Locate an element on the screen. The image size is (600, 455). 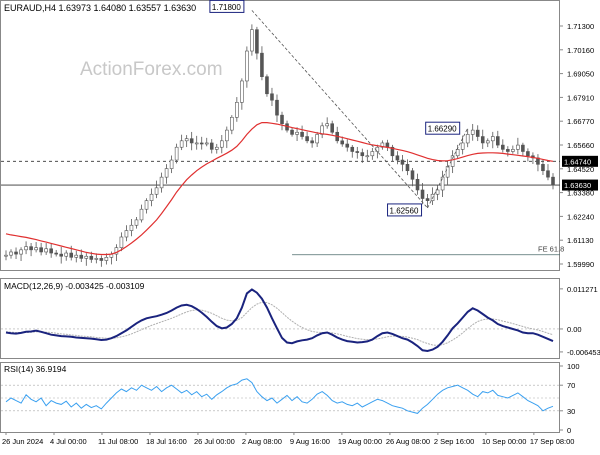
price-annotation-label: 1.66290 is located at coordinates (442, 129).